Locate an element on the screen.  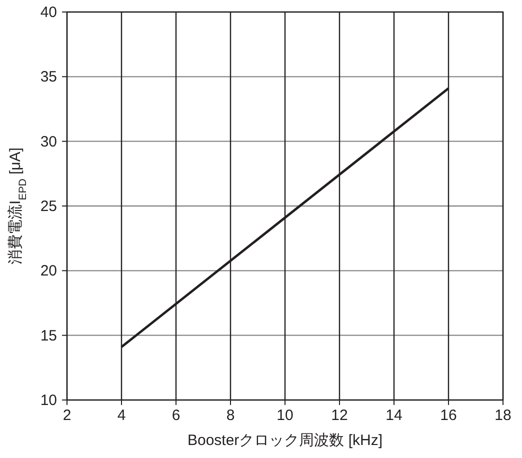
x-tick-label: 18 is located at coordinates (503, 415).